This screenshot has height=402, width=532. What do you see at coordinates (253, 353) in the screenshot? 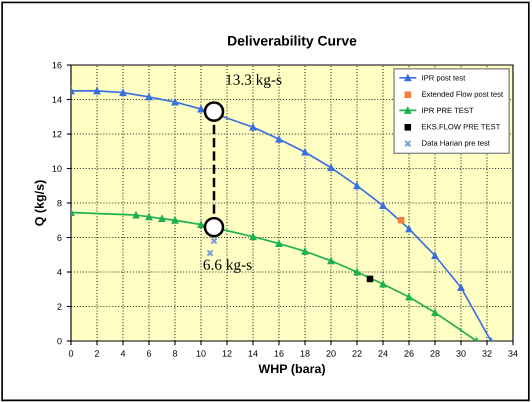
I see `x-tick-label: 14` at bounding box center [253, 353].